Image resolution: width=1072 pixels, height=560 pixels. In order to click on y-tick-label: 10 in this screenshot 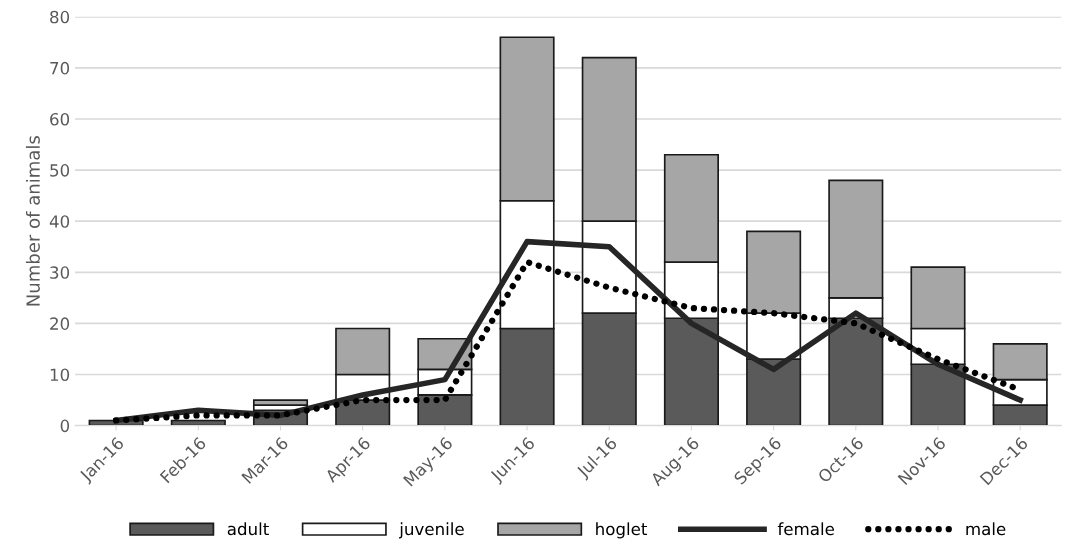, I will do `click(60, 375)`.